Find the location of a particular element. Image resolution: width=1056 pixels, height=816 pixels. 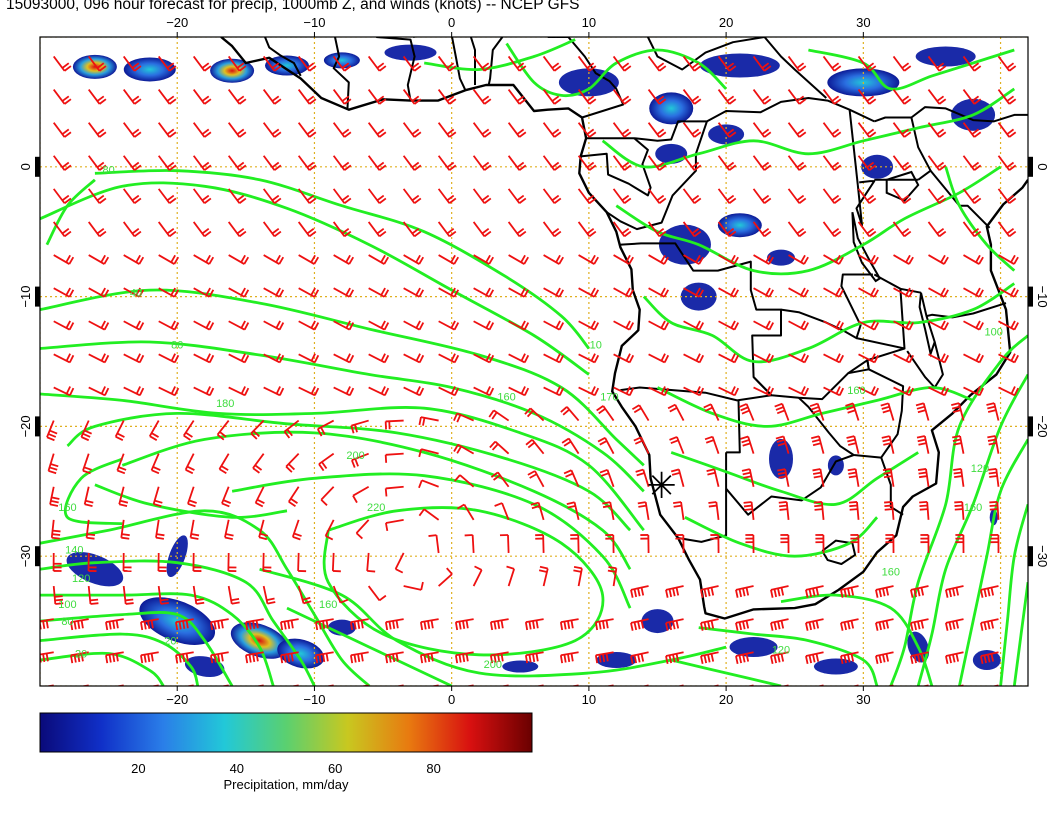

right-lat-label: 0 is located at coordinates (1042, 166).